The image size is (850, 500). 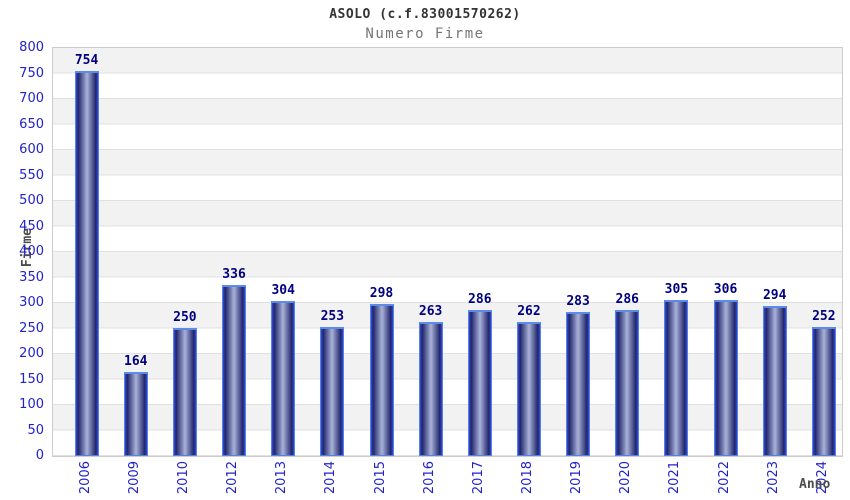 What do you see at coordinates (479, 383) in the screenshot?
I see `bar-2017` at bounding box center [479, 383].